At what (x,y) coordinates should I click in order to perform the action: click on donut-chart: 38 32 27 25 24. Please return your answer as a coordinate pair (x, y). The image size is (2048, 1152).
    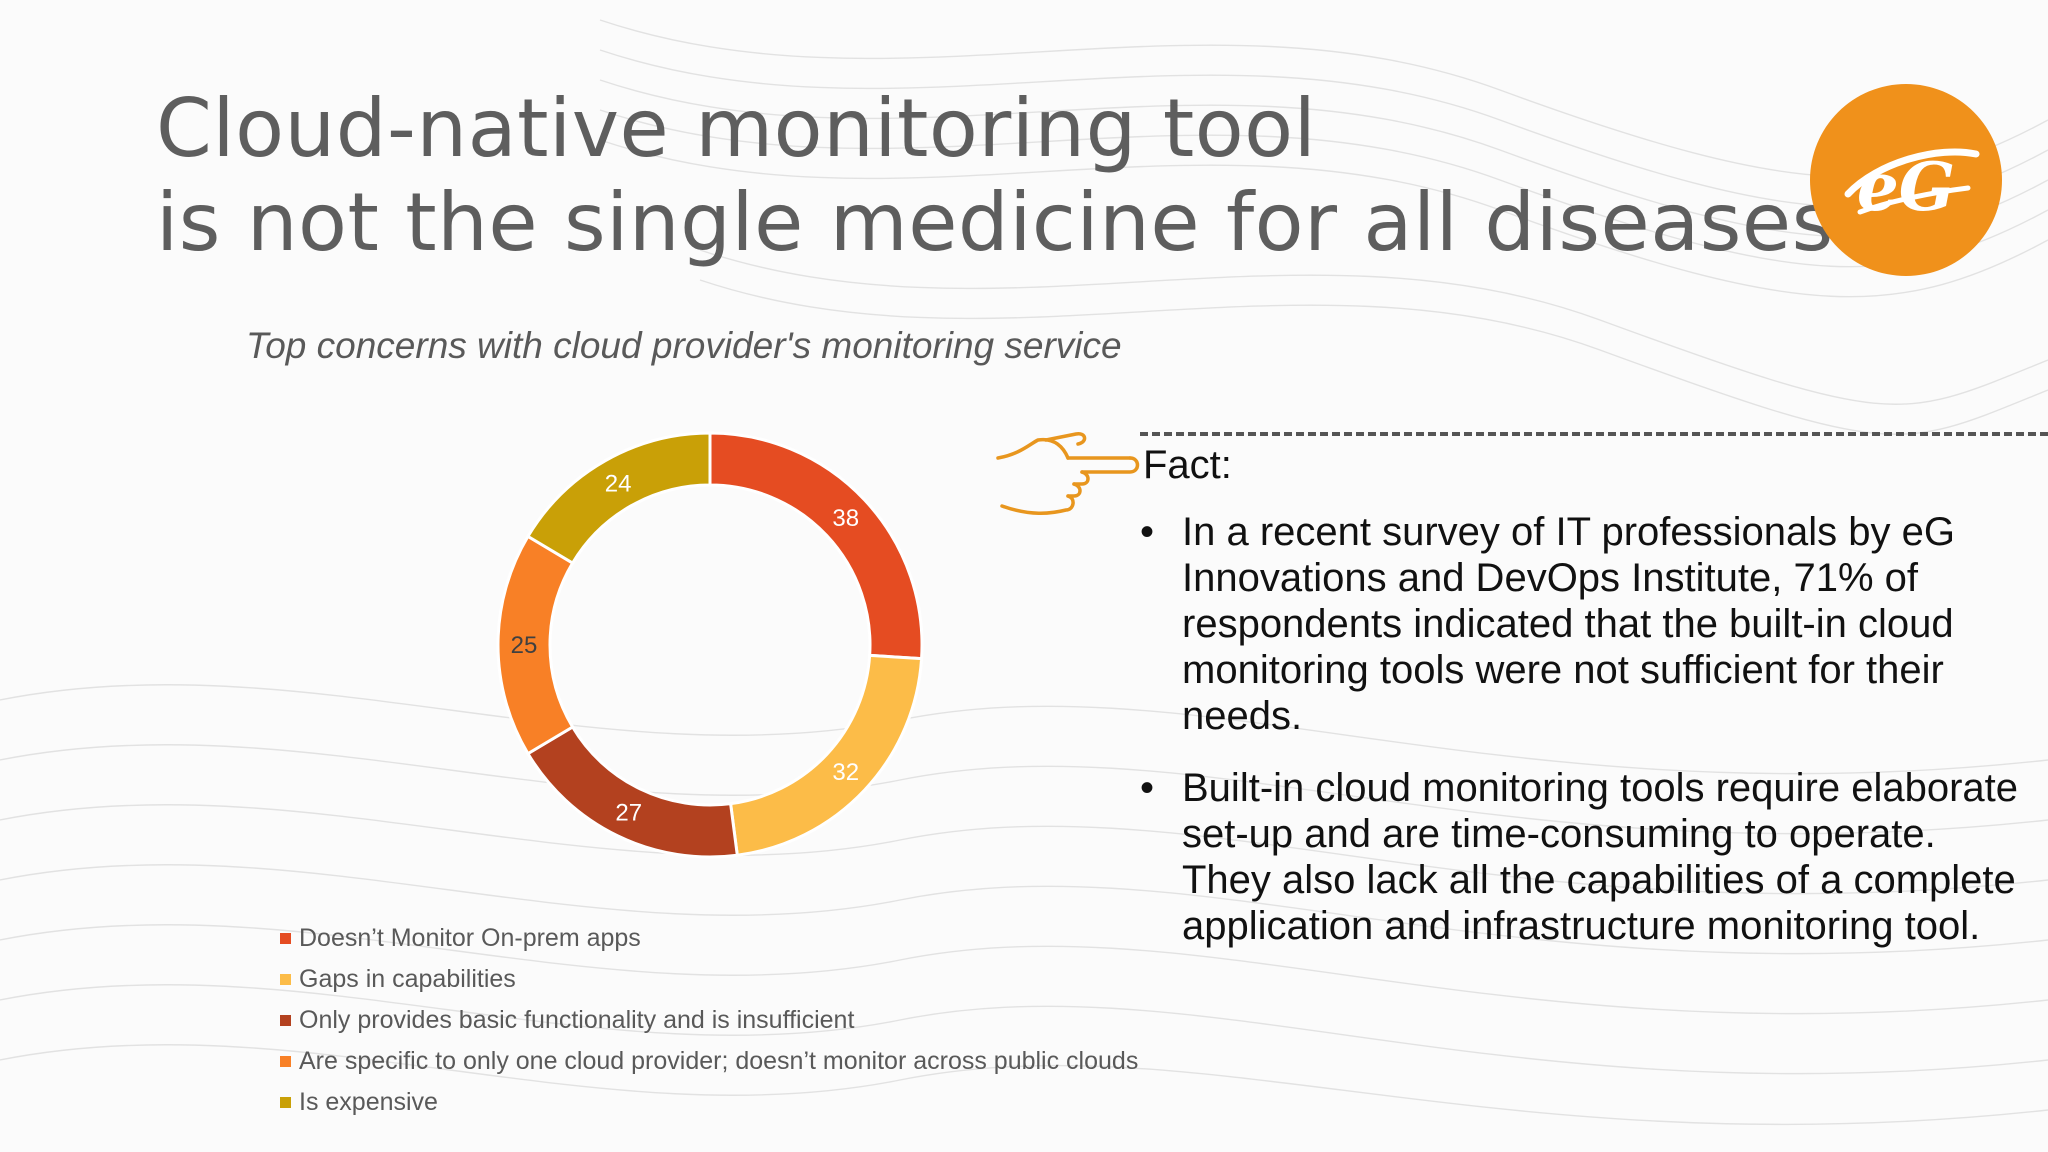
    Looking at the image, I should click on (710, 645).